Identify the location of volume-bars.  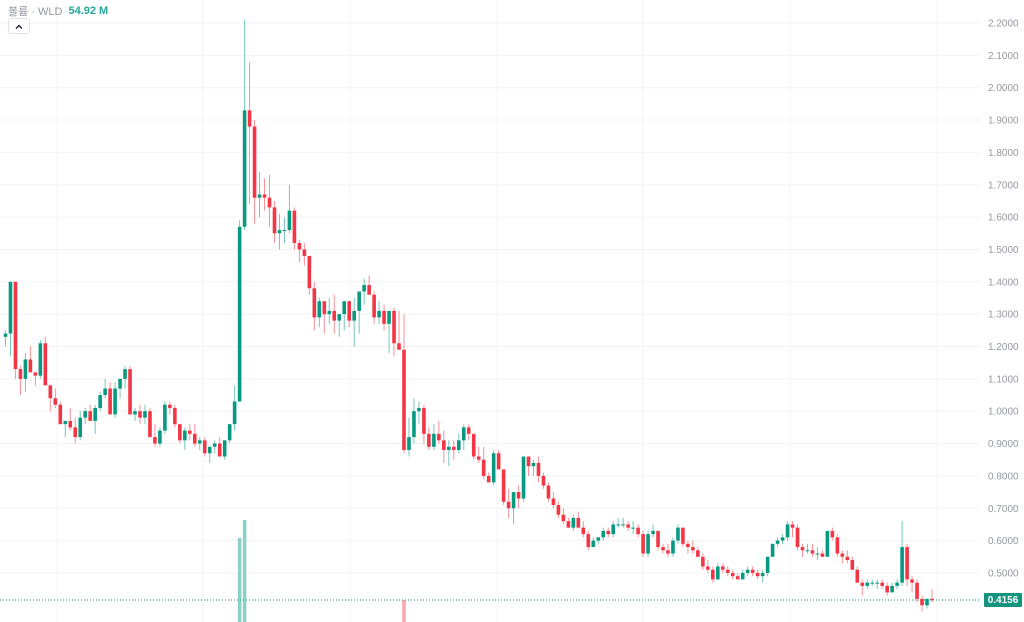
(321, 571).